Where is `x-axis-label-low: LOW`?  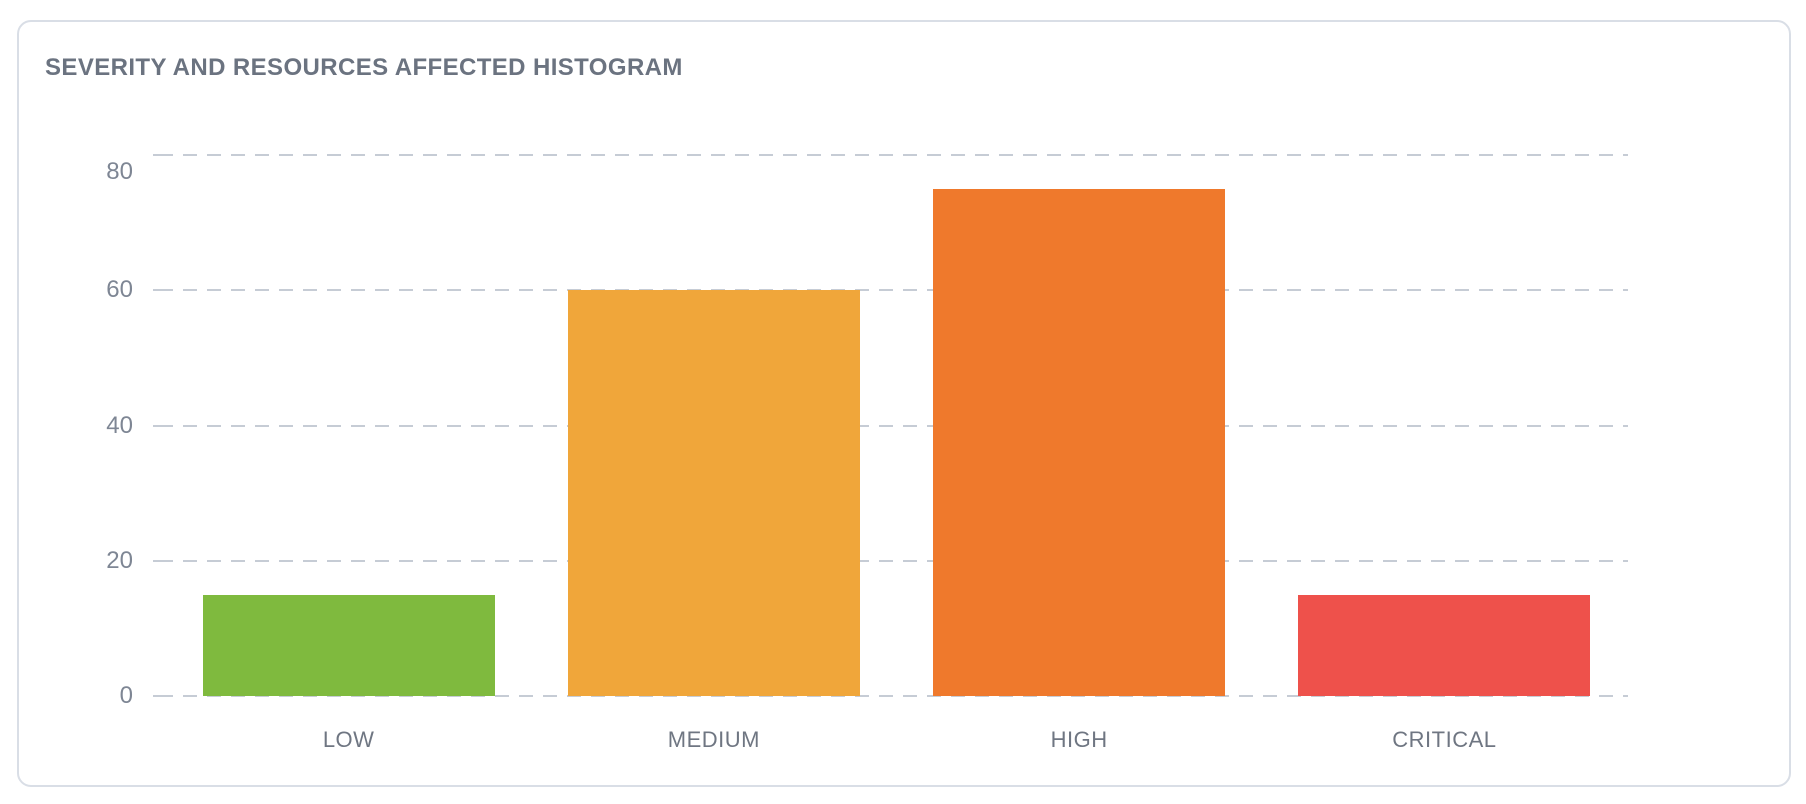 x-axis-label-low: LOW is located at coordinates (348, 739).